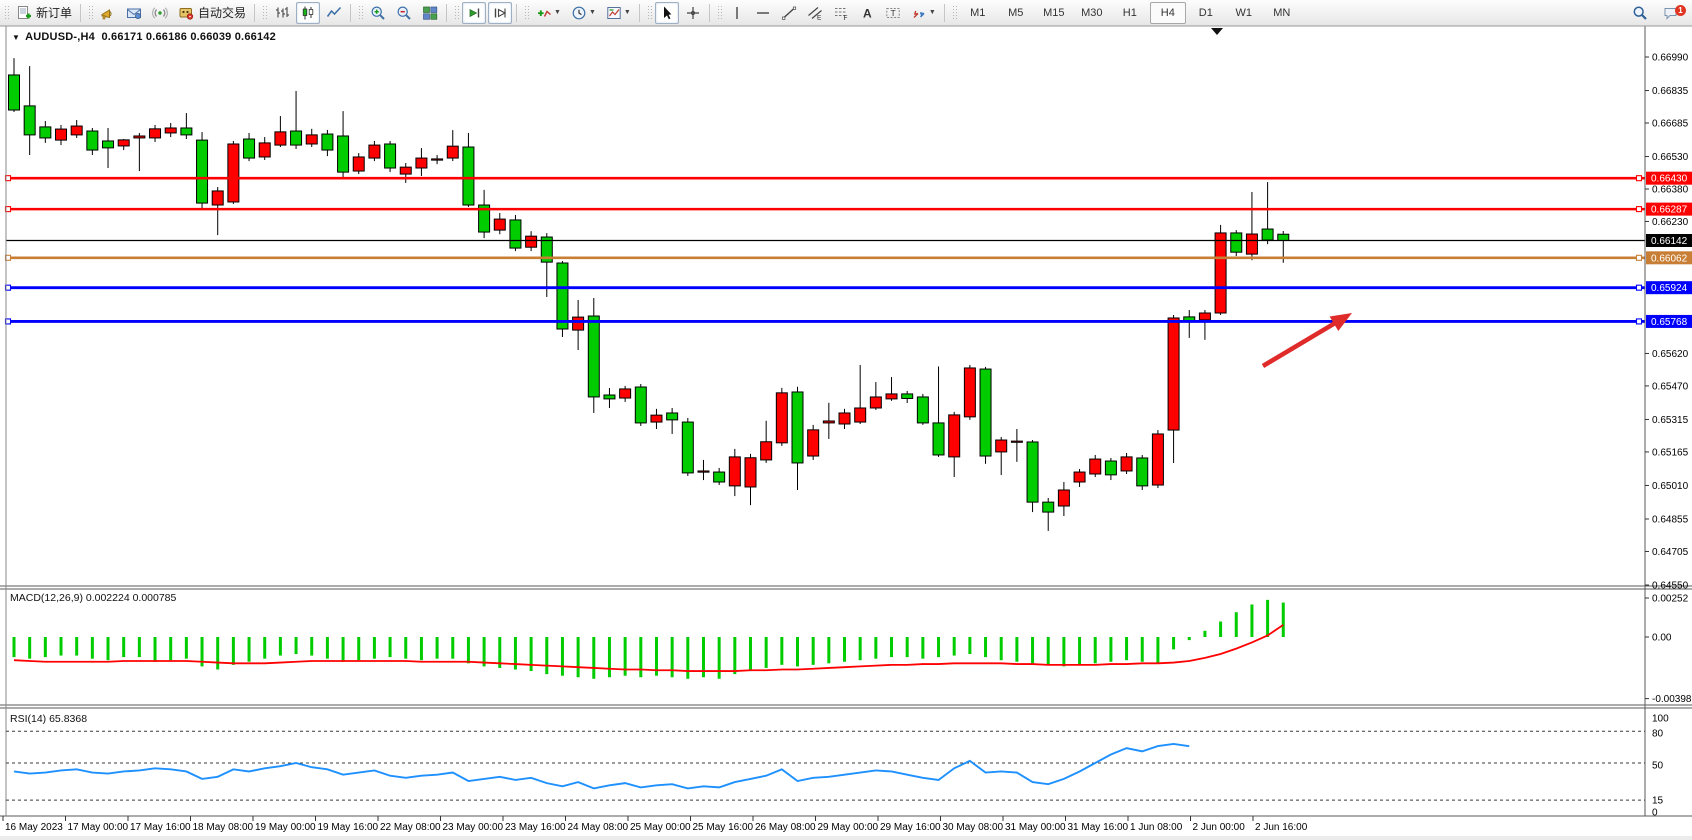  What do you see at coordinates (763, 13) in the screenshot?
I see `horizontal-line-button` at bounding box center [763, 13].